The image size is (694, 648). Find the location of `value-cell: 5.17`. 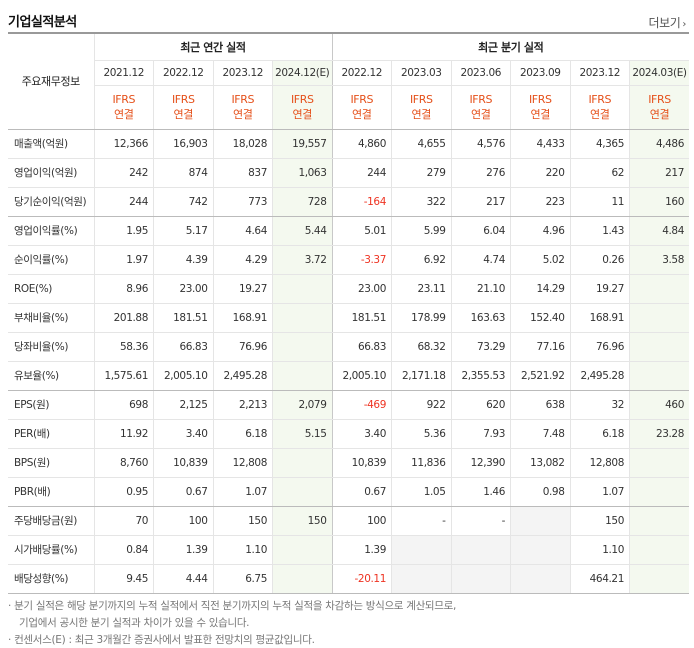

value-cell: 5.17 is located at coordinates (183, 231).